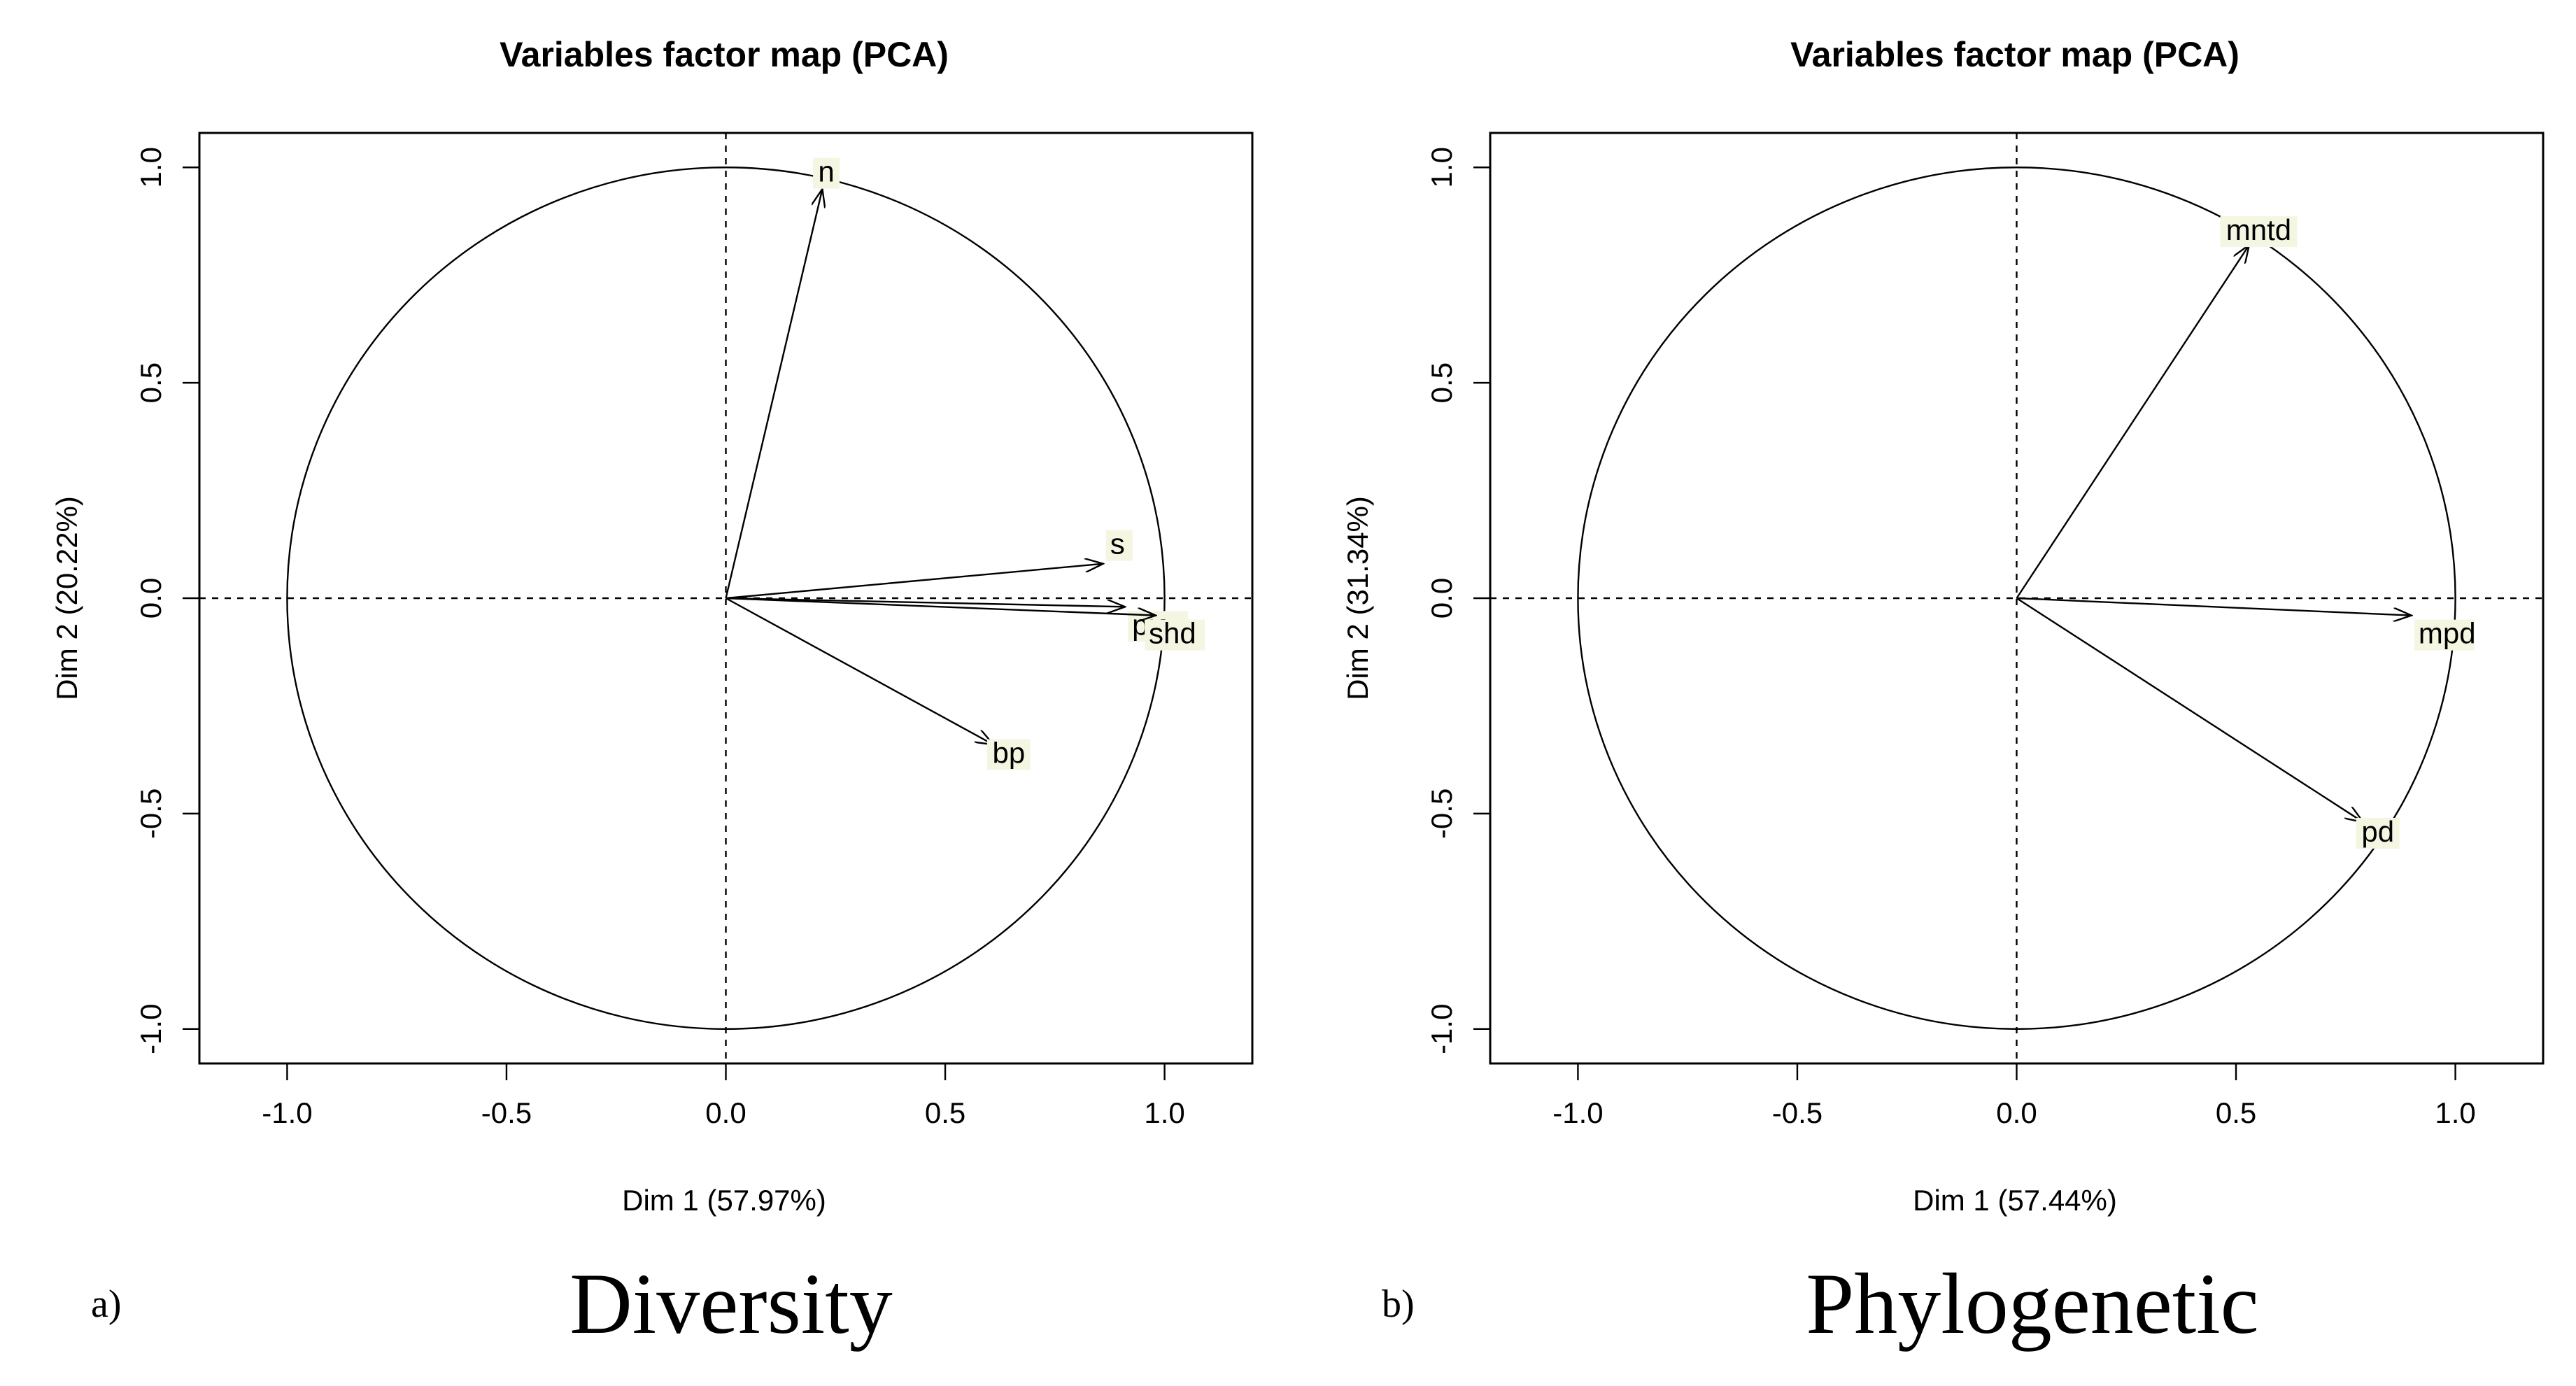 Image resolution: width=2576 pixels, height=1386 pixels. Describe the element at coordinates (860, 670) in the screenshot. I see `variable-arrow-bp` at that location.